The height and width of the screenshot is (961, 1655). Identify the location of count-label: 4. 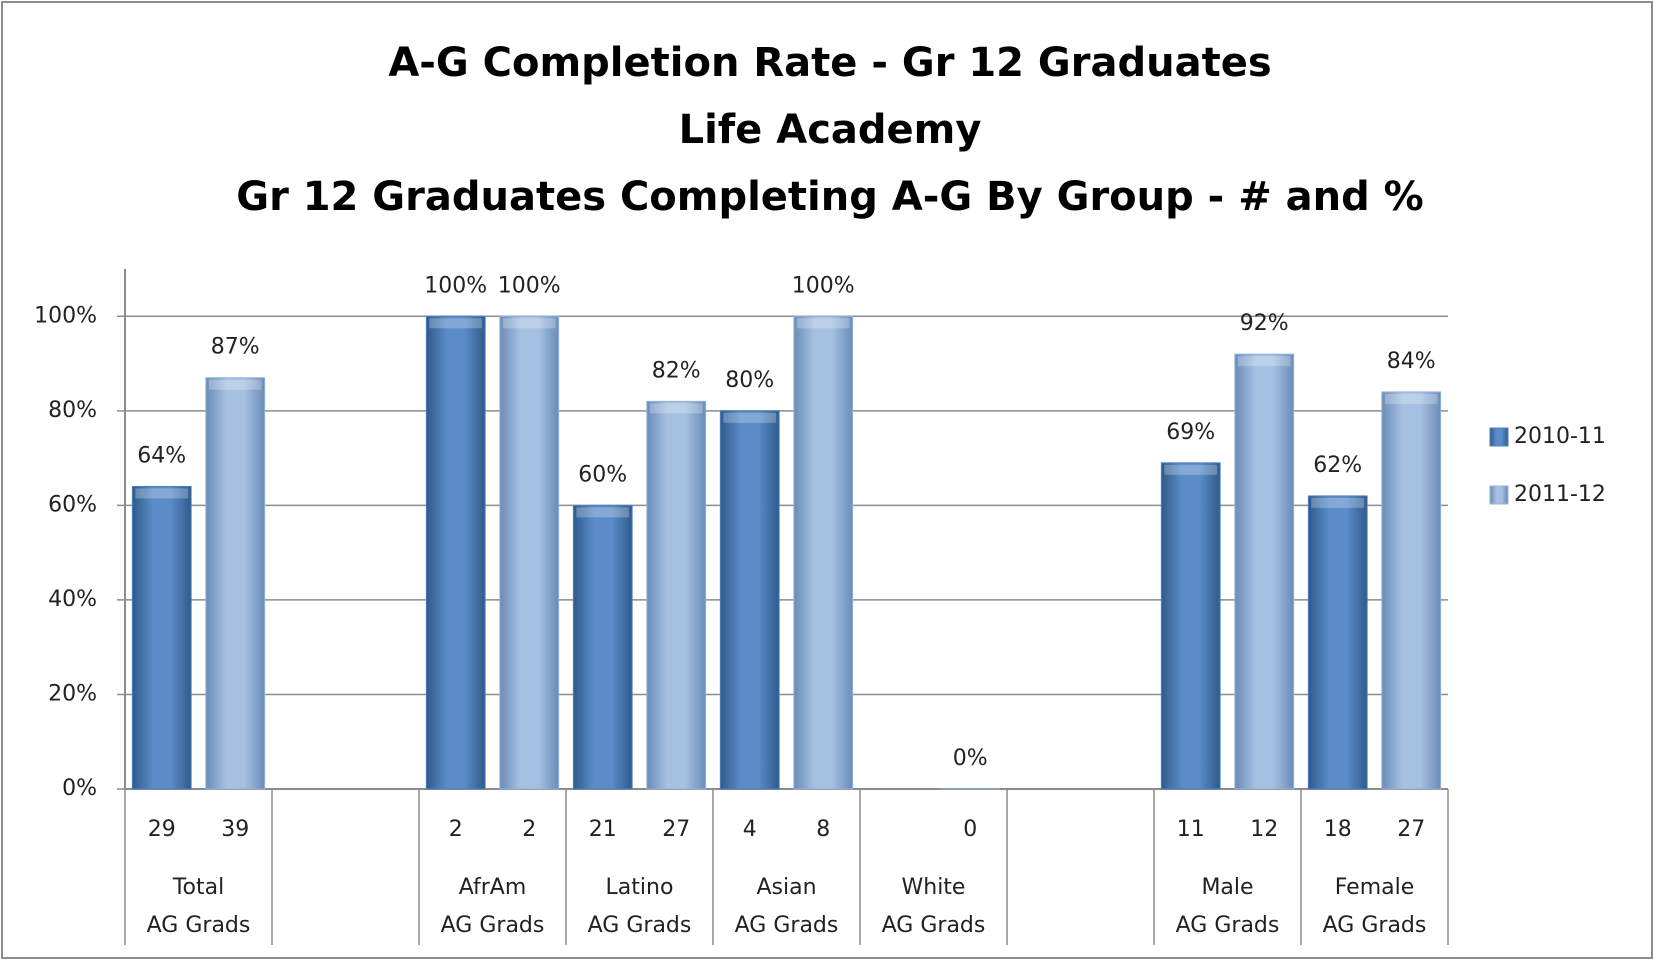
(750, 829).